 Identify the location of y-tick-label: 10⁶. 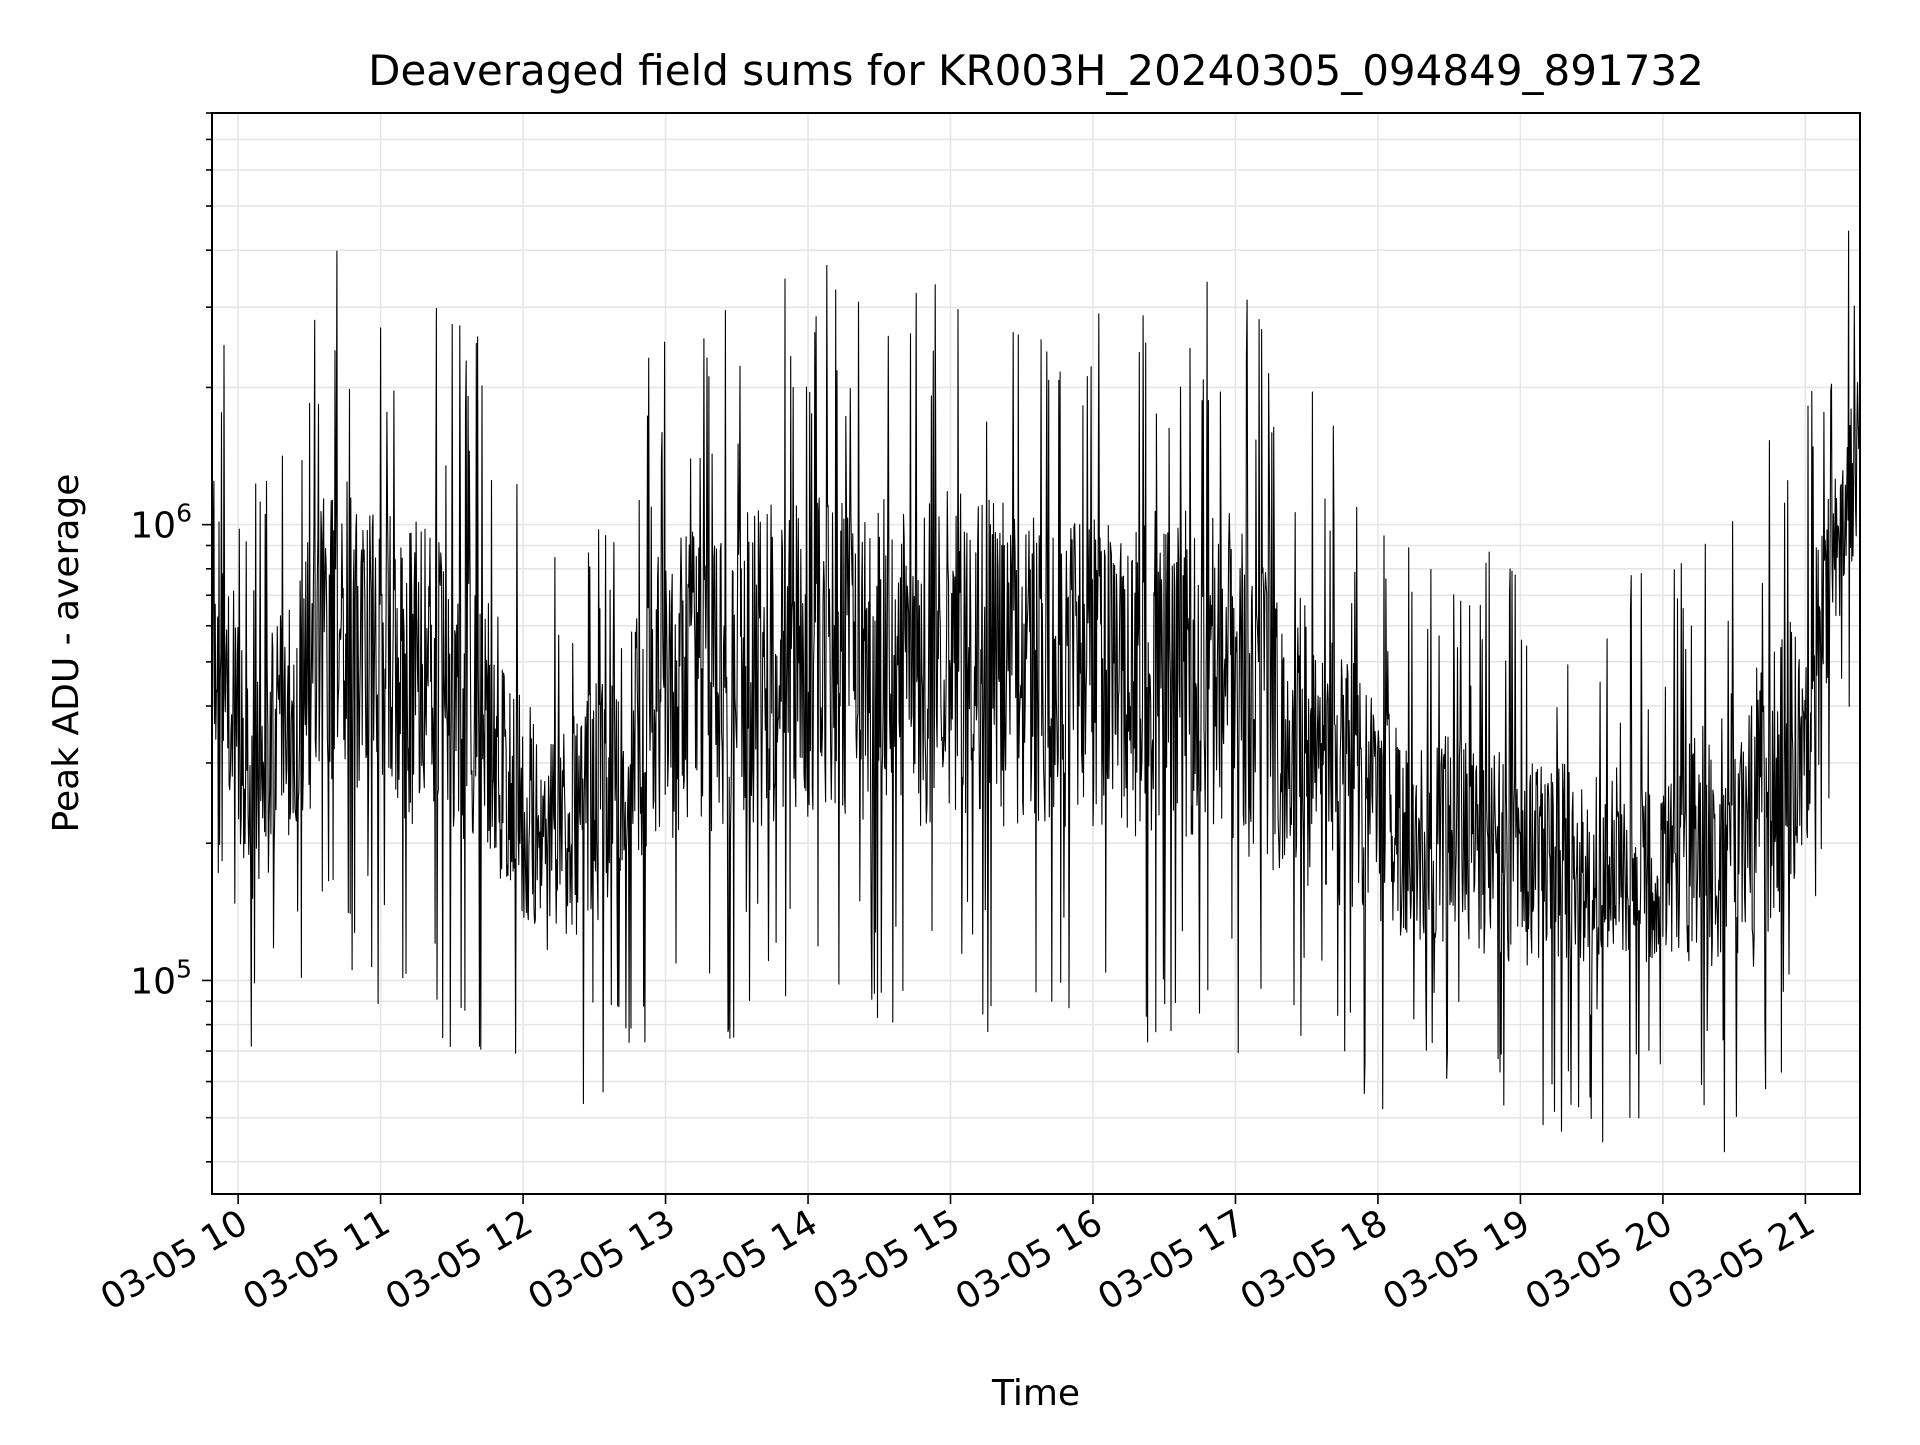
(161, 523).